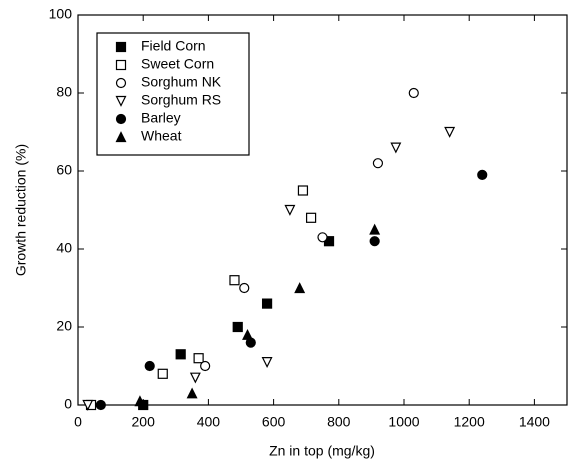 Image resolution: width=571 pixels, height=464 pixels. I want to click on x-axis-title: Zn in top (mg/kg), so click(322, 451).